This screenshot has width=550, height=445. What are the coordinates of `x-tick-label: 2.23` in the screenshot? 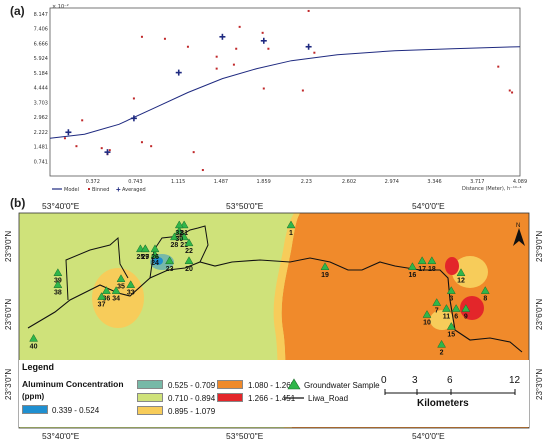 It's located at (306, 182).